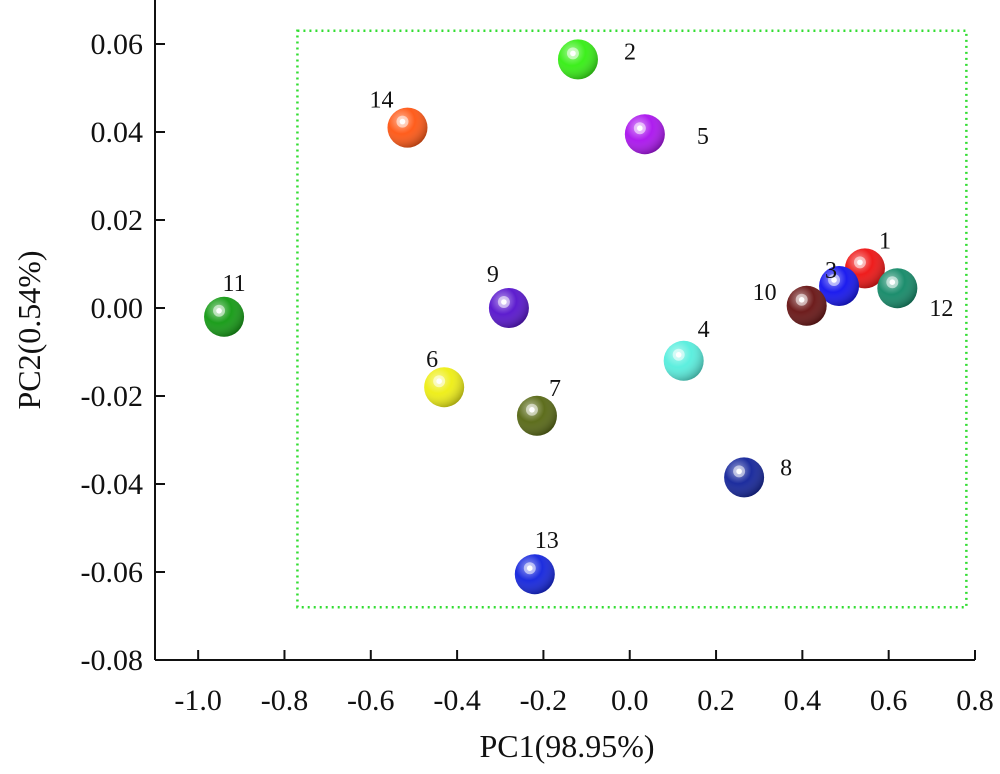 The image size is (1000, 774). Describe the element at coordinates (371, 700) in the screenshot. I see `x-tick-label: -0.6` at that location.